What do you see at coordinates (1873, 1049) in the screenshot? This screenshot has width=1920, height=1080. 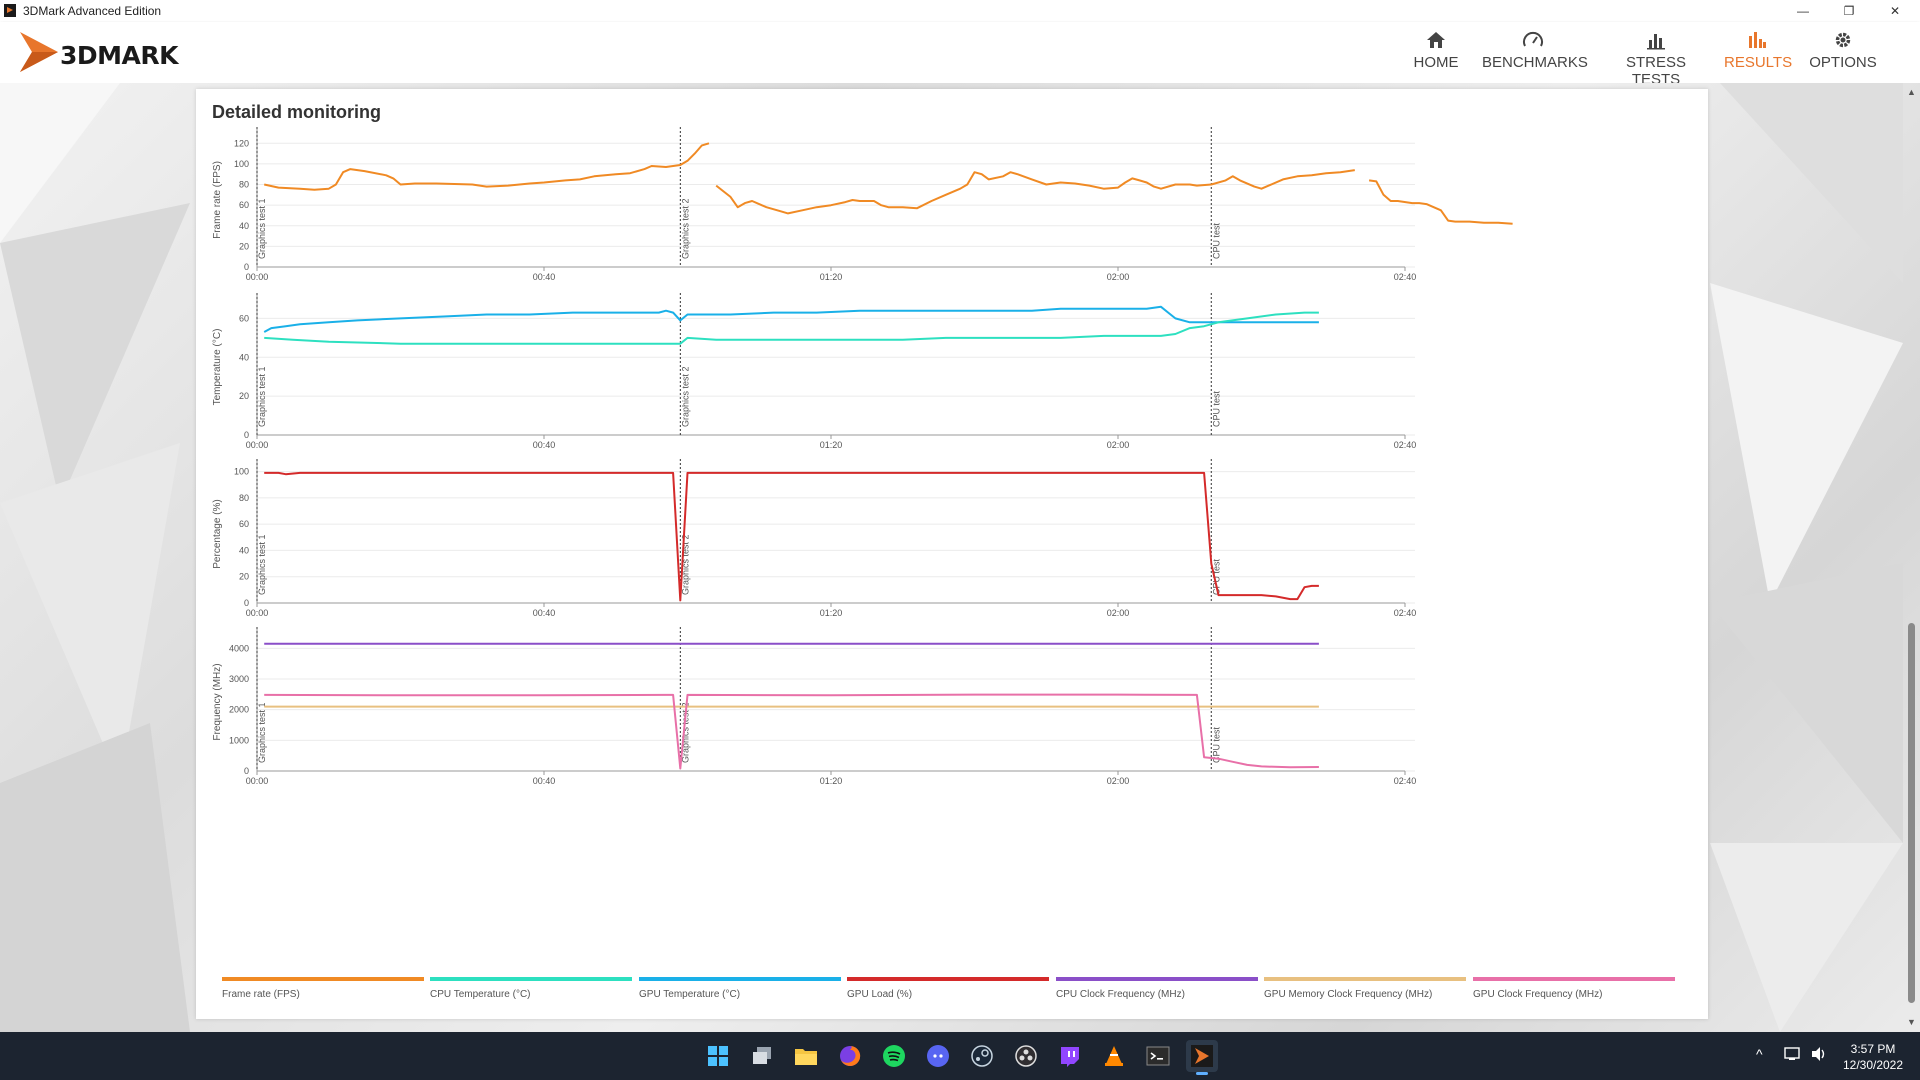 I see `clock-time: 3:57 PM` at bounding box center [1873, 1049].